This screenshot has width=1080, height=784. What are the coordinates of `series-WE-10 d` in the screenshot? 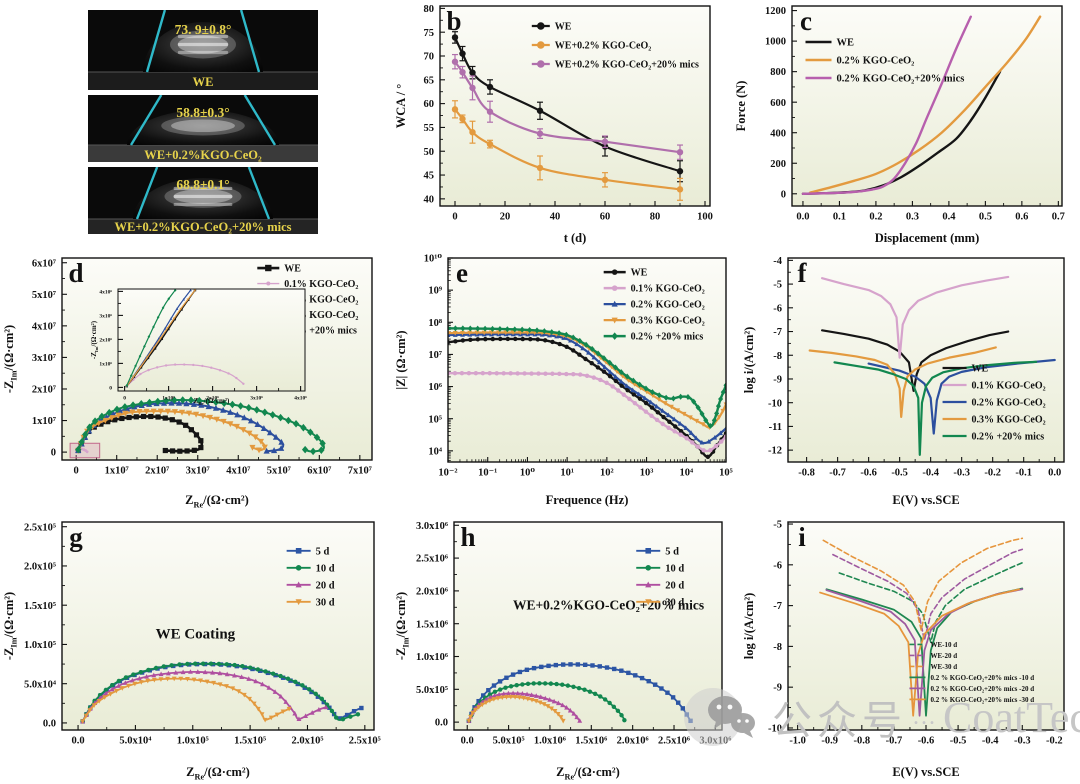 It's located at (931, 602).